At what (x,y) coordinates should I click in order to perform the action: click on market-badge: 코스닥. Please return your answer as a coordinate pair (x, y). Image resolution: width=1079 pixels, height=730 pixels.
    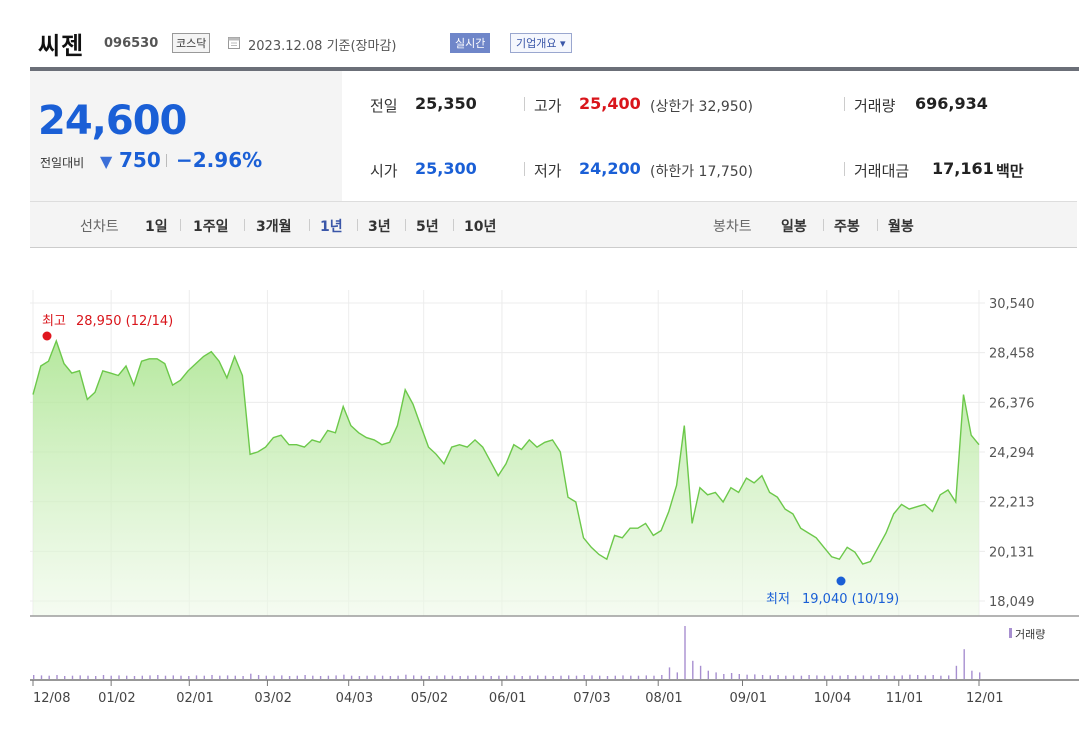
    Looking at the image, I should click on (191, 43).